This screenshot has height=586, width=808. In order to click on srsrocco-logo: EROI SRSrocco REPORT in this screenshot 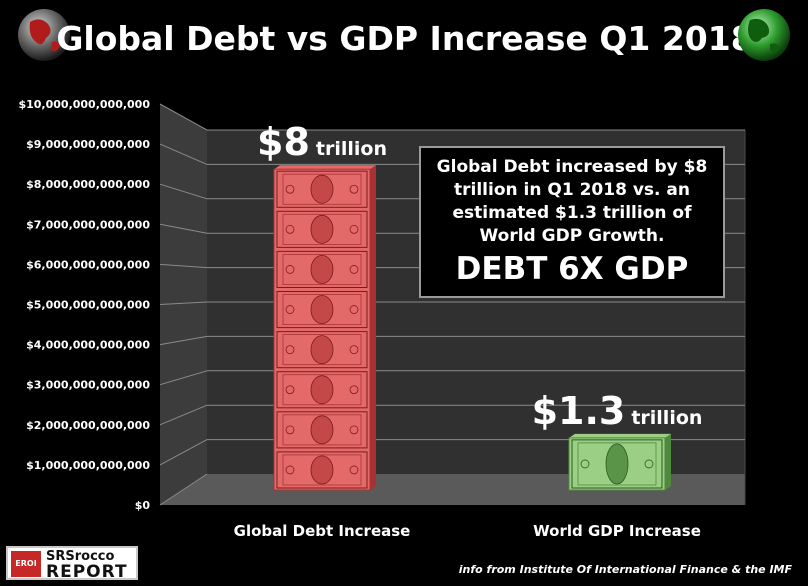, I will do `click(72, 564)`.